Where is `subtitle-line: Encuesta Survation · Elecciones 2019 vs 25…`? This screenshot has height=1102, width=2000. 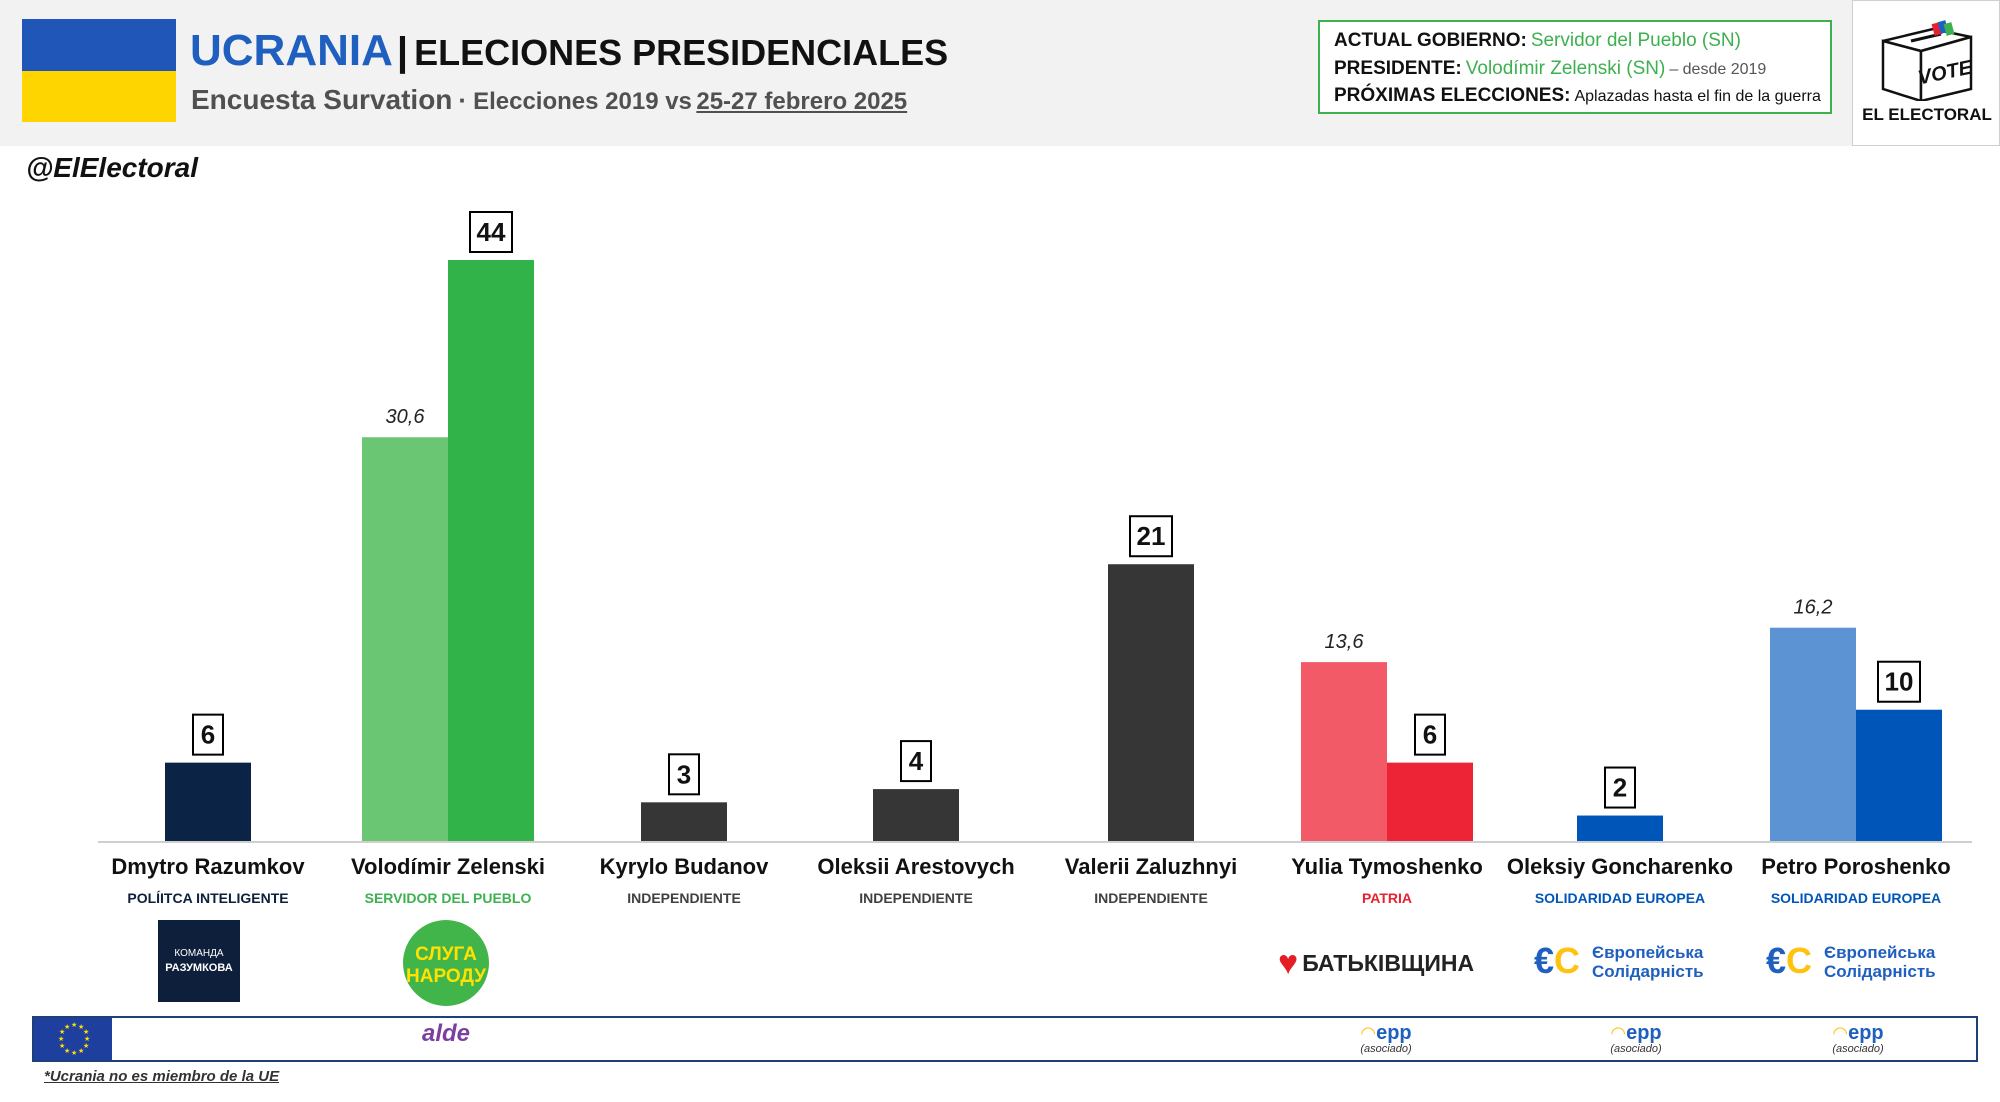 subtitle-line: Encuesta Survation · Elecciones 2019 vs 25… is located at coordinates (549, 100).